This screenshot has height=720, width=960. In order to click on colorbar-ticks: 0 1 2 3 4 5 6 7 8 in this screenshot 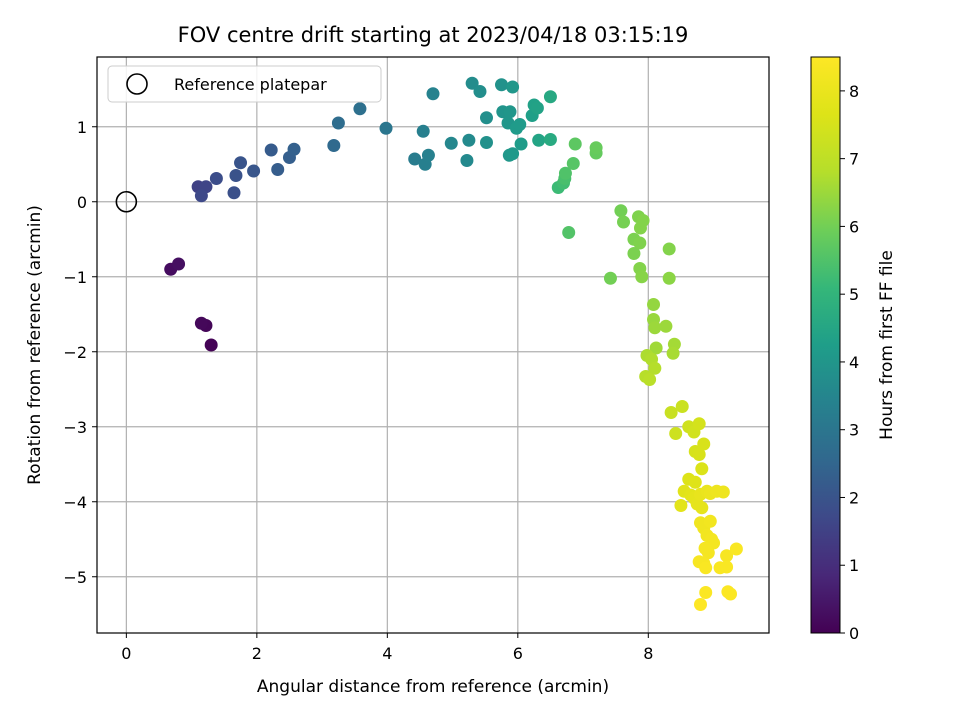, I will do `click(849, 362)`.